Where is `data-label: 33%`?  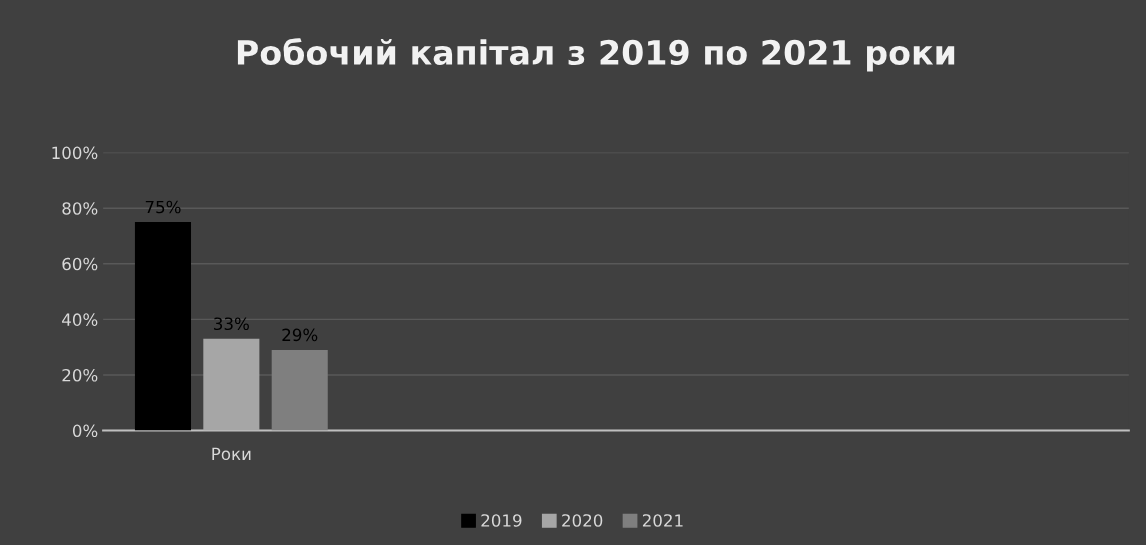
data-label: 33% is located at coordinates (231, 324).